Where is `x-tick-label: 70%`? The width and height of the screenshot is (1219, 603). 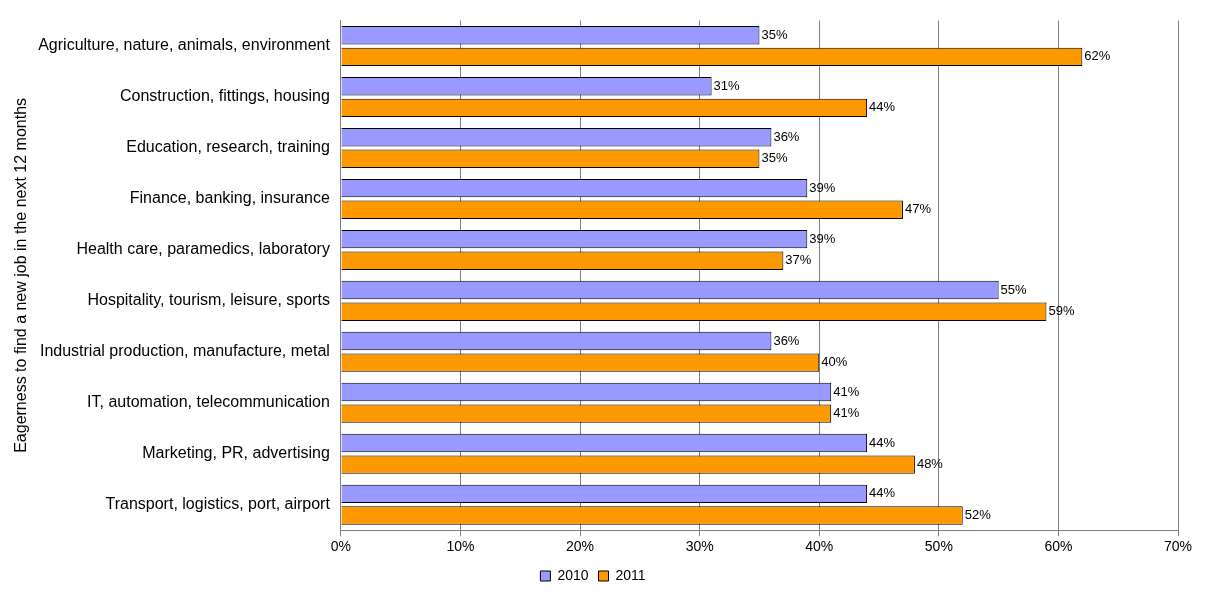 x-tick-label: 70% is located at coordinates (1178, 546).